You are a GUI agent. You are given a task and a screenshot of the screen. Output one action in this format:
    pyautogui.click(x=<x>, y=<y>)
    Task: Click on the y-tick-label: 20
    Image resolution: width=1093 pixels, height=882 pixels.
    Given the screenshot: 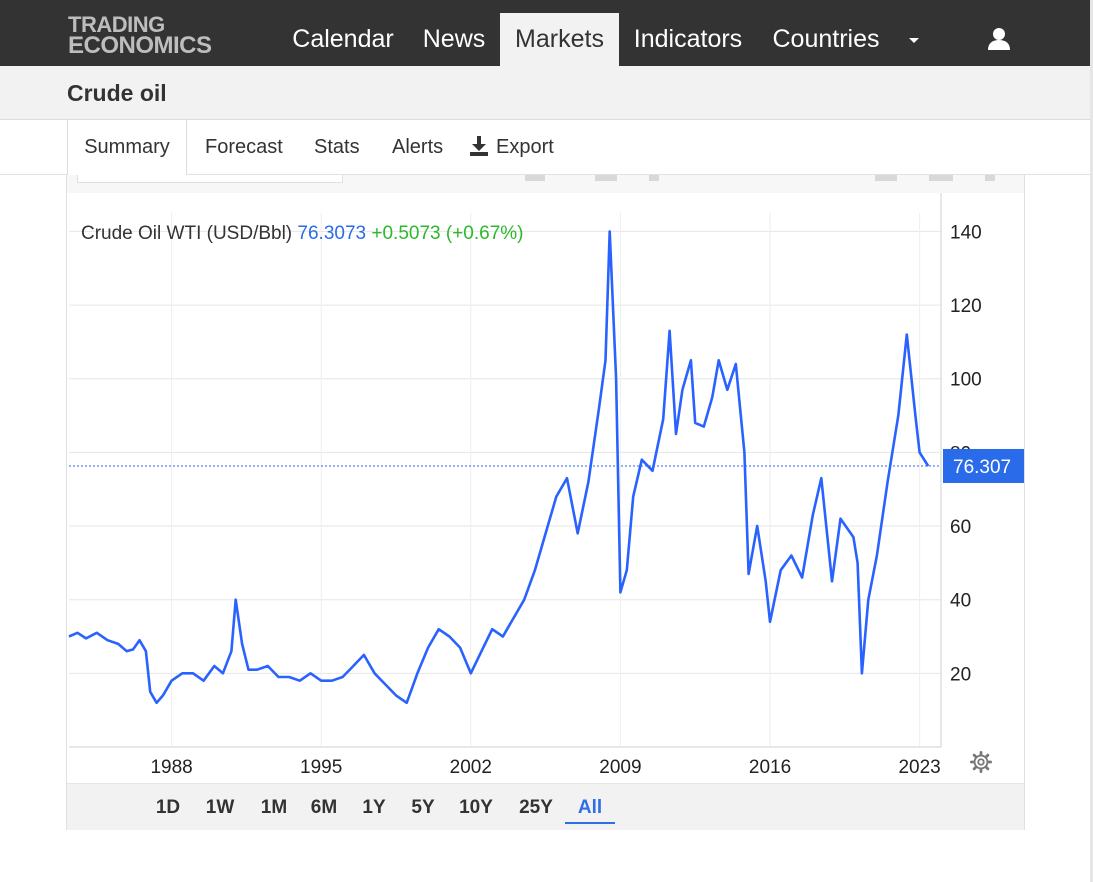 What is the action you would take?
    pyautogui.click(x=960, y=674)
    